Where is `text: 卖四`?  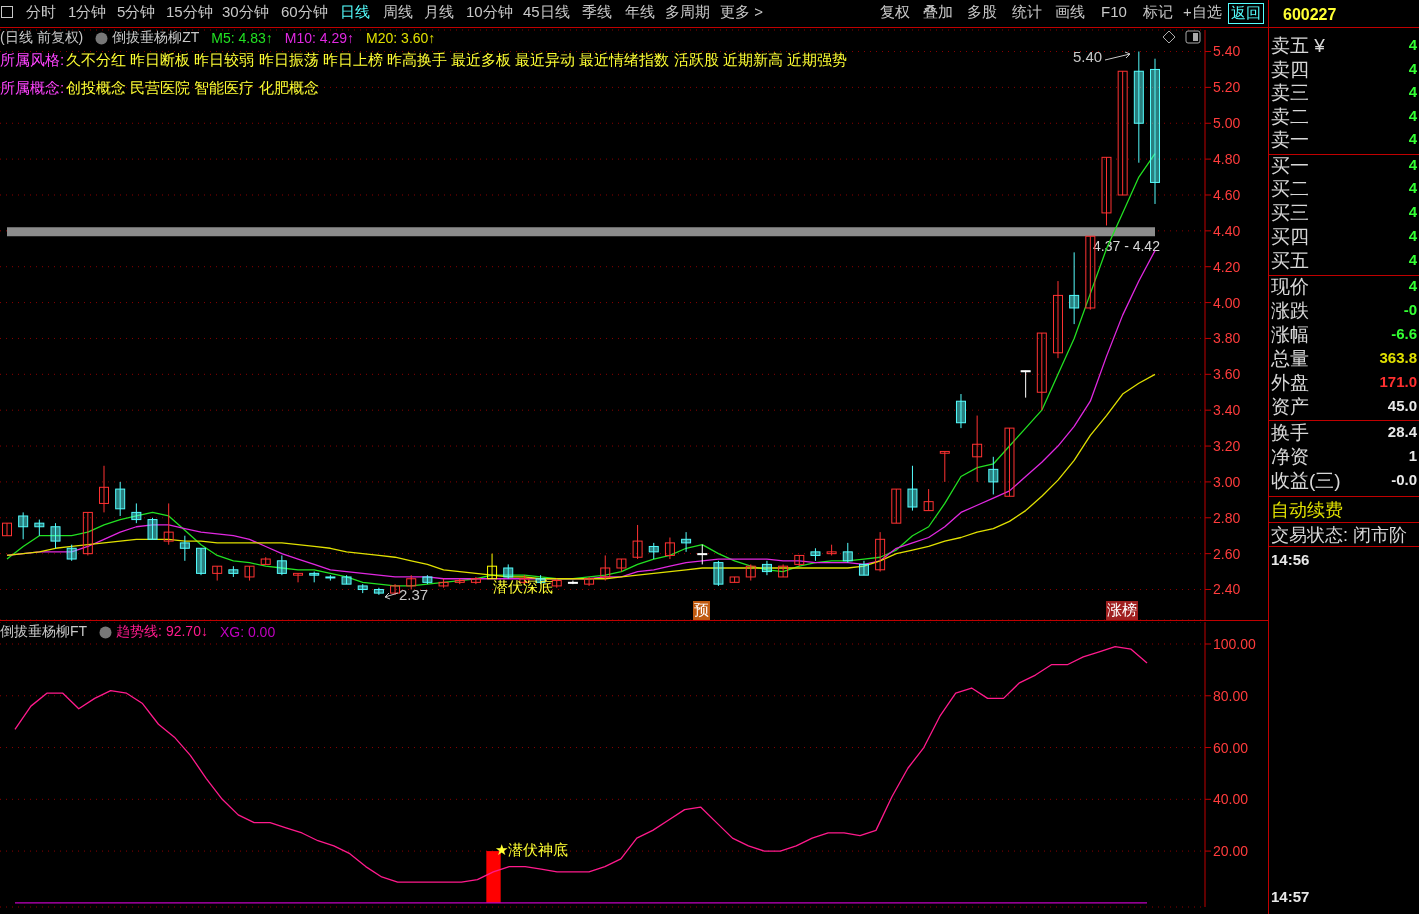 text: 卖四 is located at coordinates (1290, 70).